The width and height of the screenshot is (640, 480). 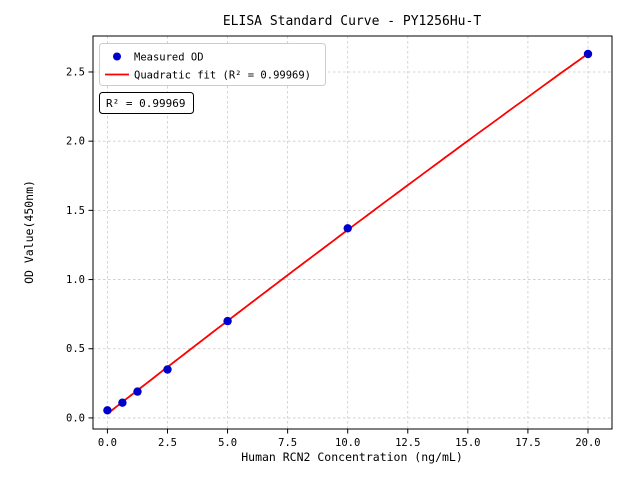 What do you see at coordinates (587, 443) in the screenshot?
I see `x-tick-label: 20.0` at bounding box center [587, 443].